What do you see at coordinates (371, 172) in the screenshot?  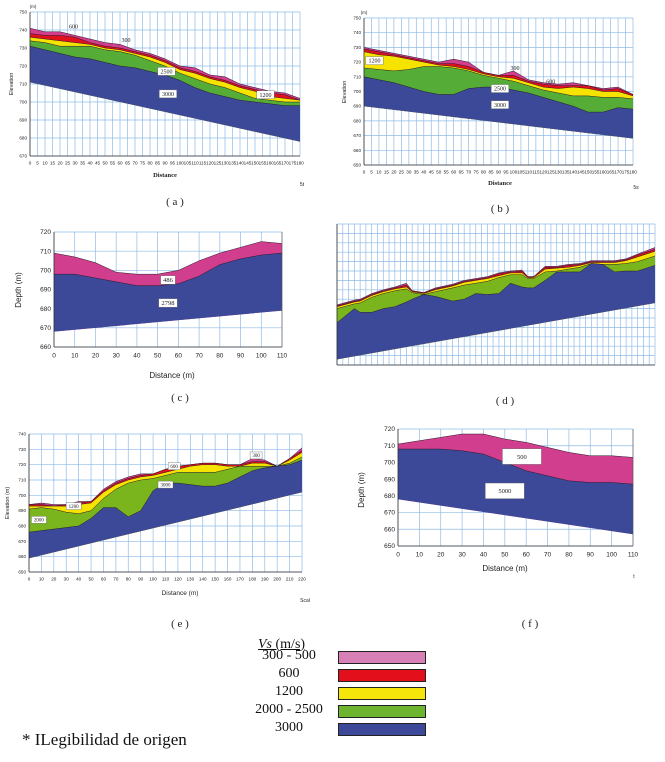 I see `x-tick-label: 5` at bounding box center [371, 172].